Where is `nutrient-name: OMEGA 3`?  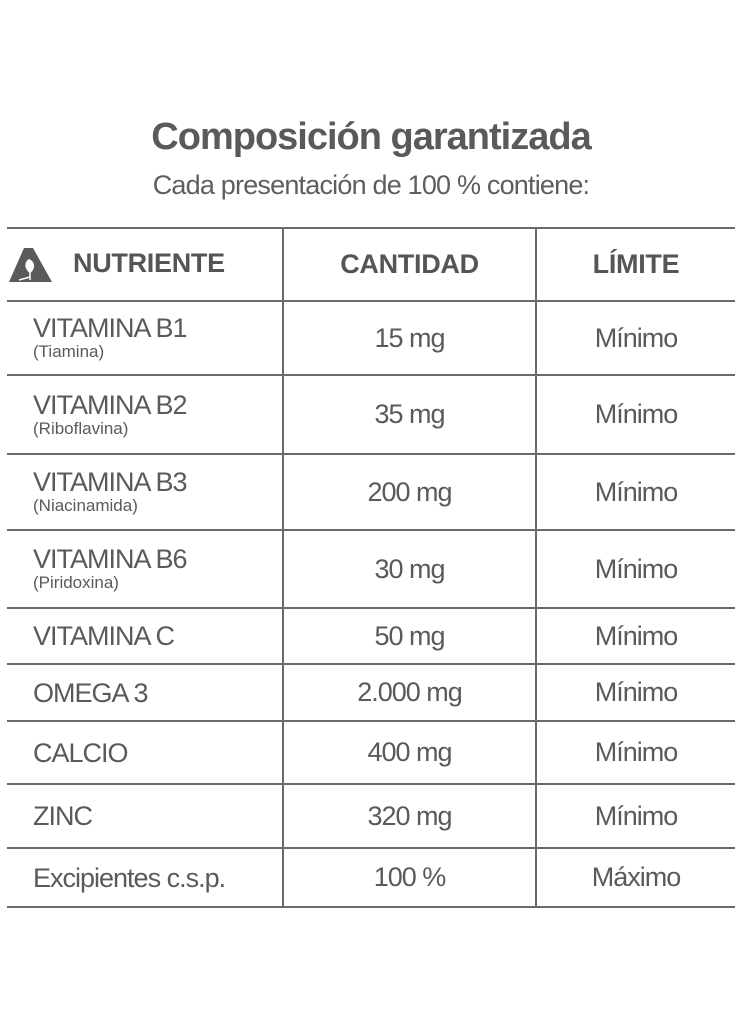
nutrient-name: OMEGA 3 is located at coordinates (91, 692).